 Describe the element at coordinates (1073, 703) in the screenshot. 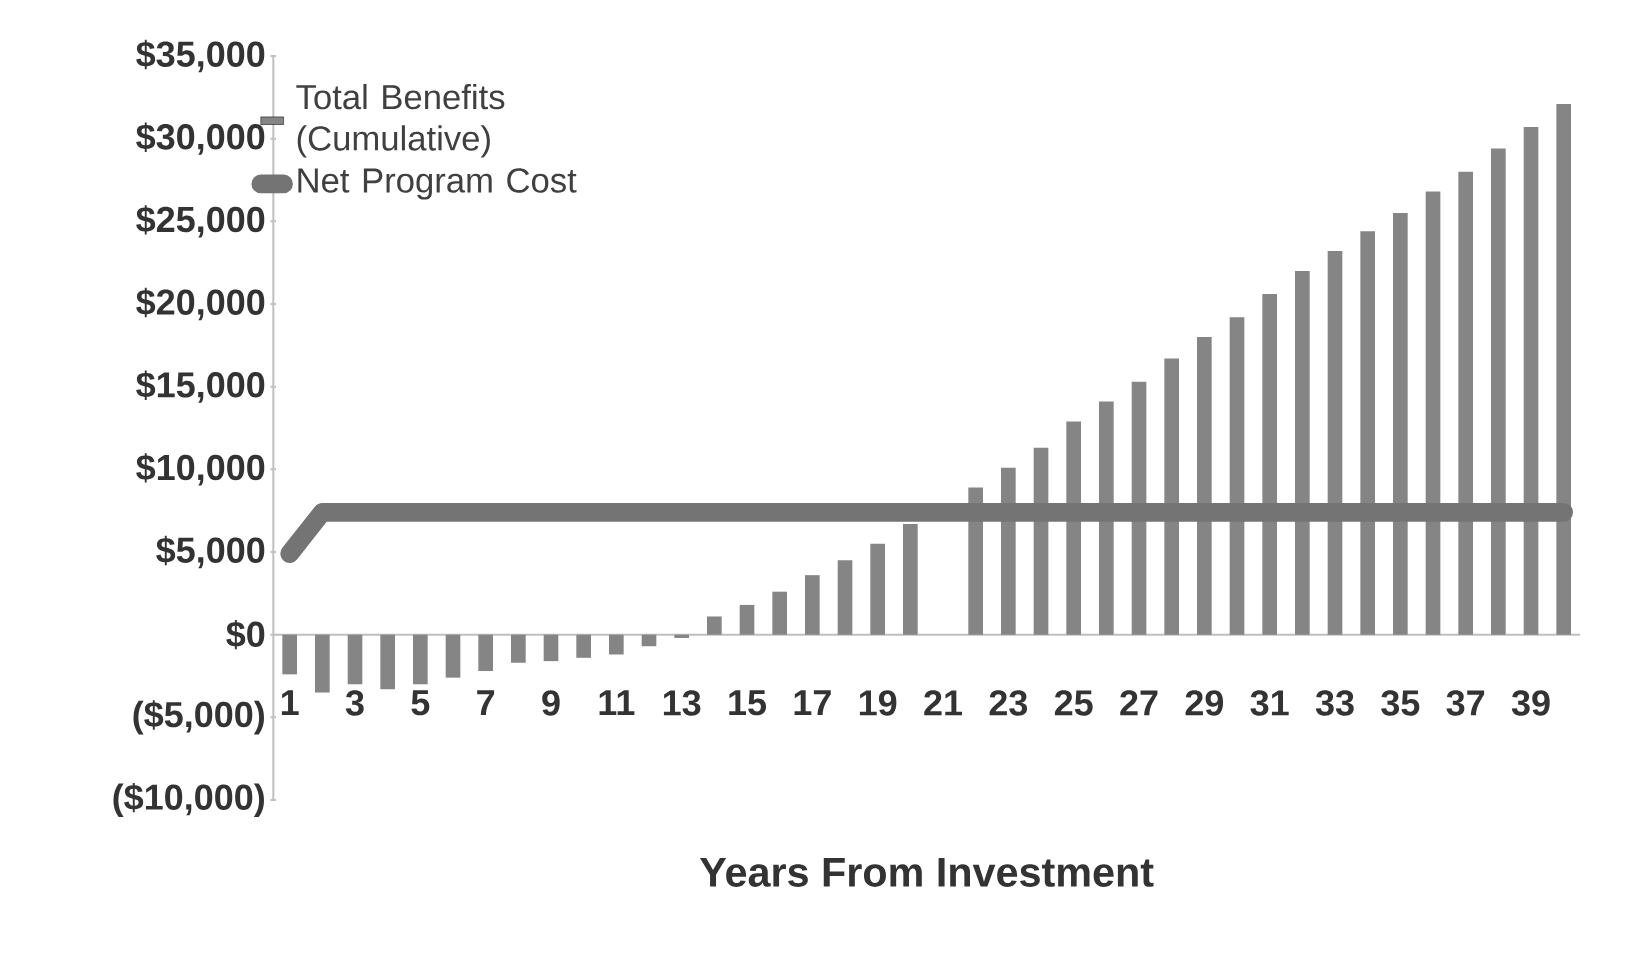

I see `x-tick-label: 25` at that location.